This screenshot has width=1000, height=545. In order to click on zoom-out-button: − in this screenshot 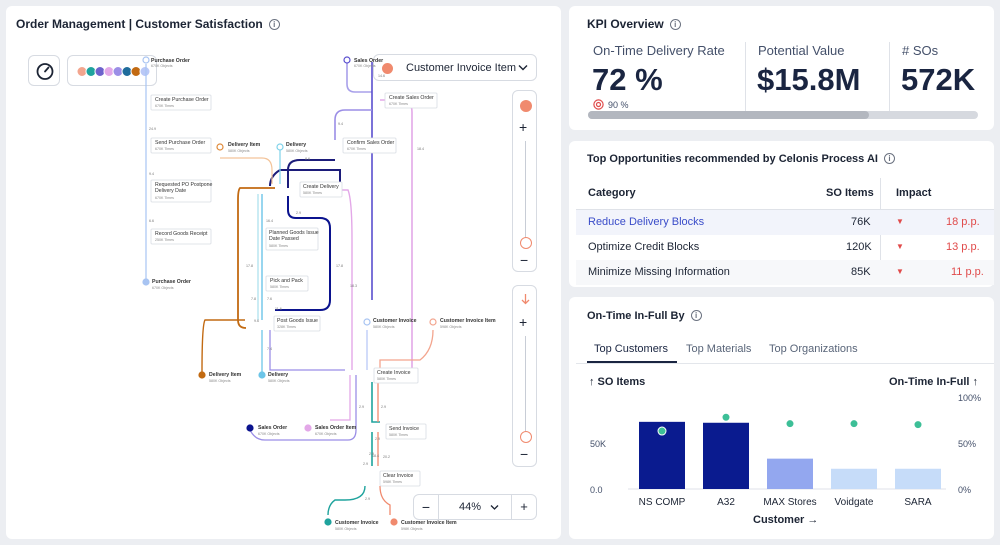, I will do `click(426, 507)`.